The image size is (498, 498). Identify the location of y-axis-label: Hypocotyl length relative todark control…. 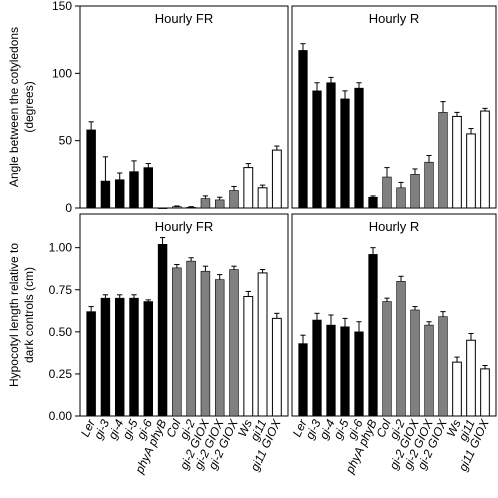
(21, 315).